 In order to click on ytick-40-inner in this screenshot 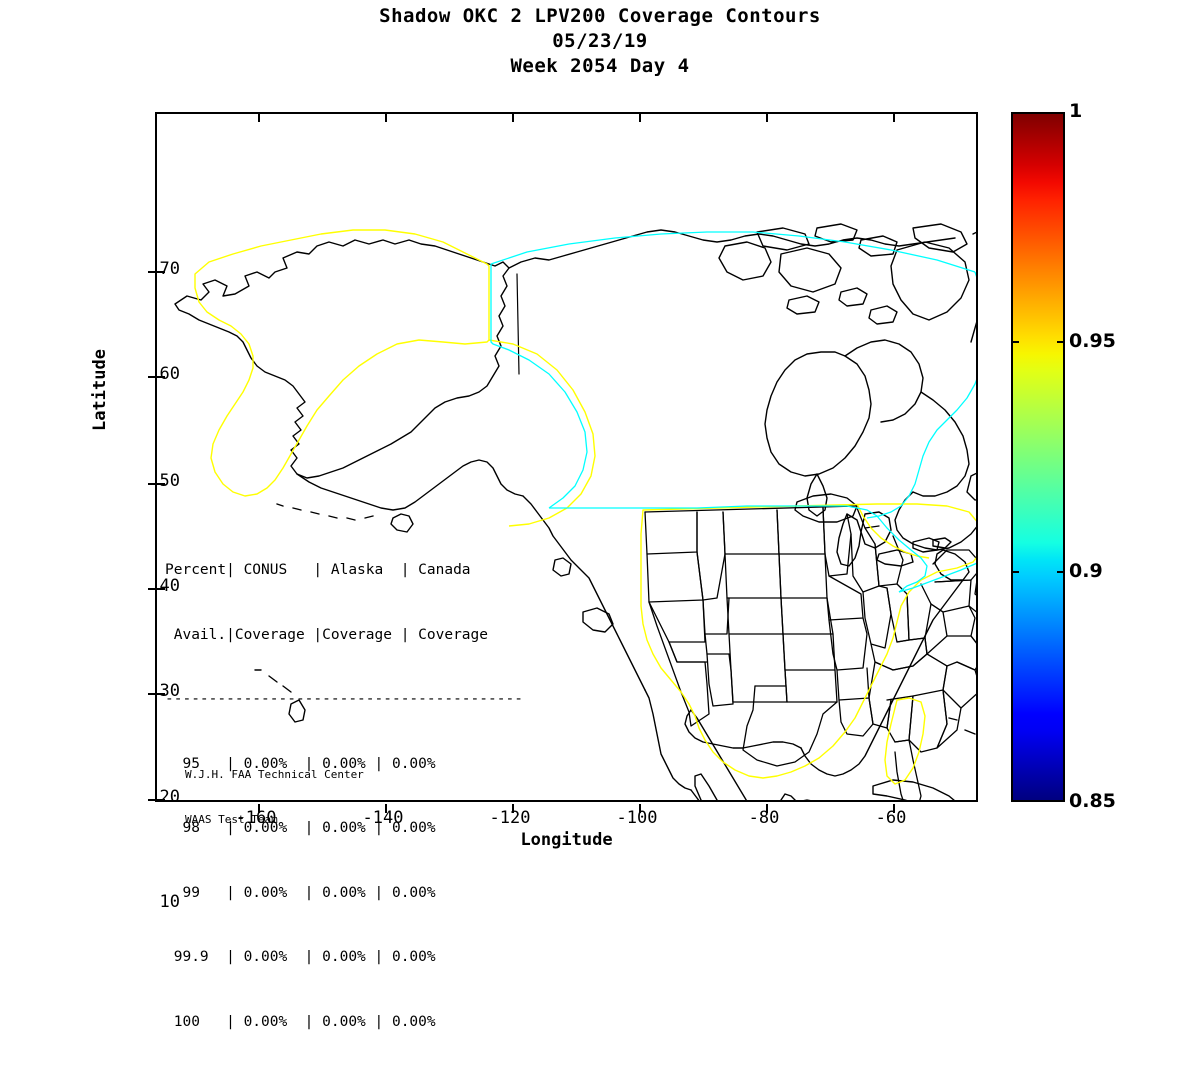, I will do `click(161, 589)`.